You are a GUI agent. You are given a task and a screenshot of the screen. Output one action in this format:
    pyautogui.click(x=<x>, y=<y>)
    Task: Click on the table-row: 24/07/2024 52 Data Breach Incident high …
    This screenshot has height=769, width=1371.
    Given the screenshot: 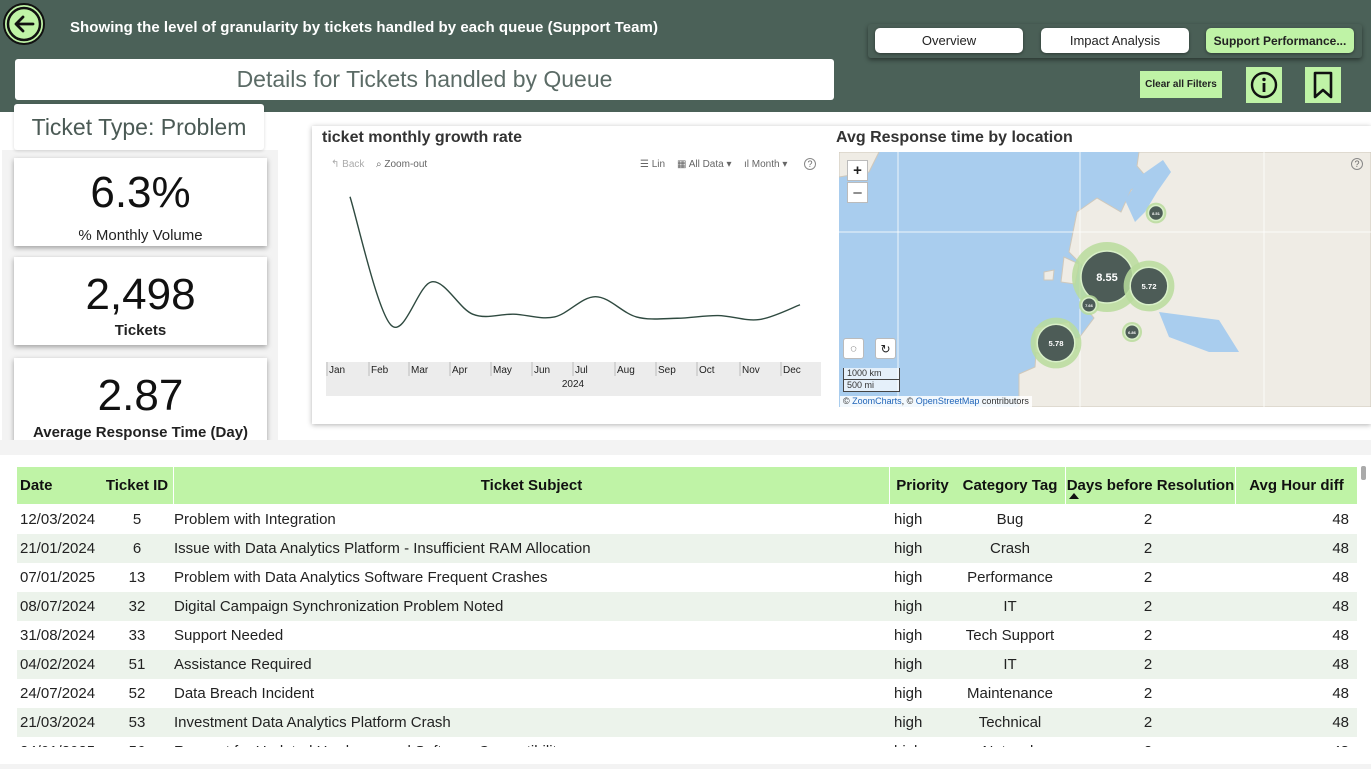 What is the action you would take?
    pyautogui.click(x=687, y=693)
    